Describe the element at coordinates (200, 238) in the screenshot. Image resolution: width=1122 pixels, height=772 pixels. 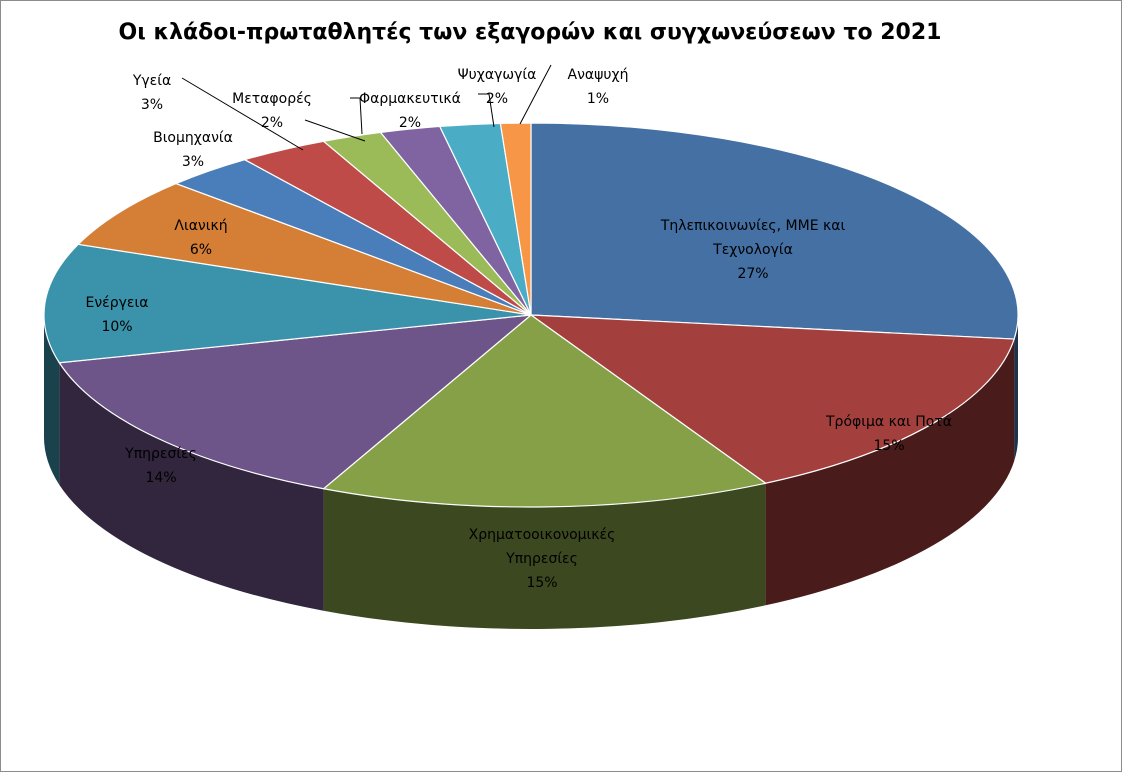
I see `data-label-6: Λιανική 6%` at that location.